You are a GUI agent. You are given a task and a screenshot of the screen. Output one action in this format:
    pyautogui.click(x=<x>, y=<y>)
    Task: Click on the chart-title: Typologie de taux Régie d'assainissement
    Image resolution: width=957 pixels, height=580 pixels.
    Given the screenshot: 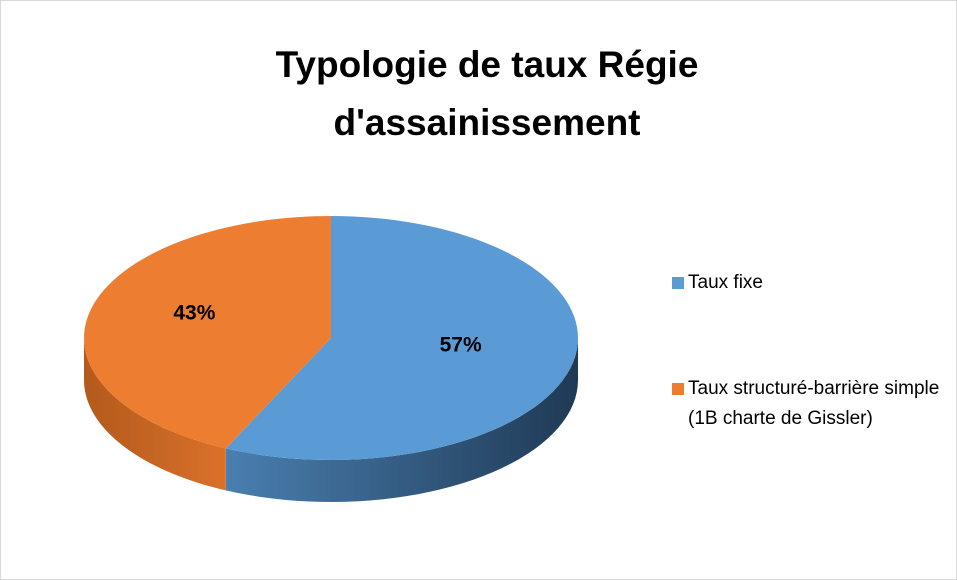 What is the action you would take?
    pyautogui.click(x=487, y=93)
    